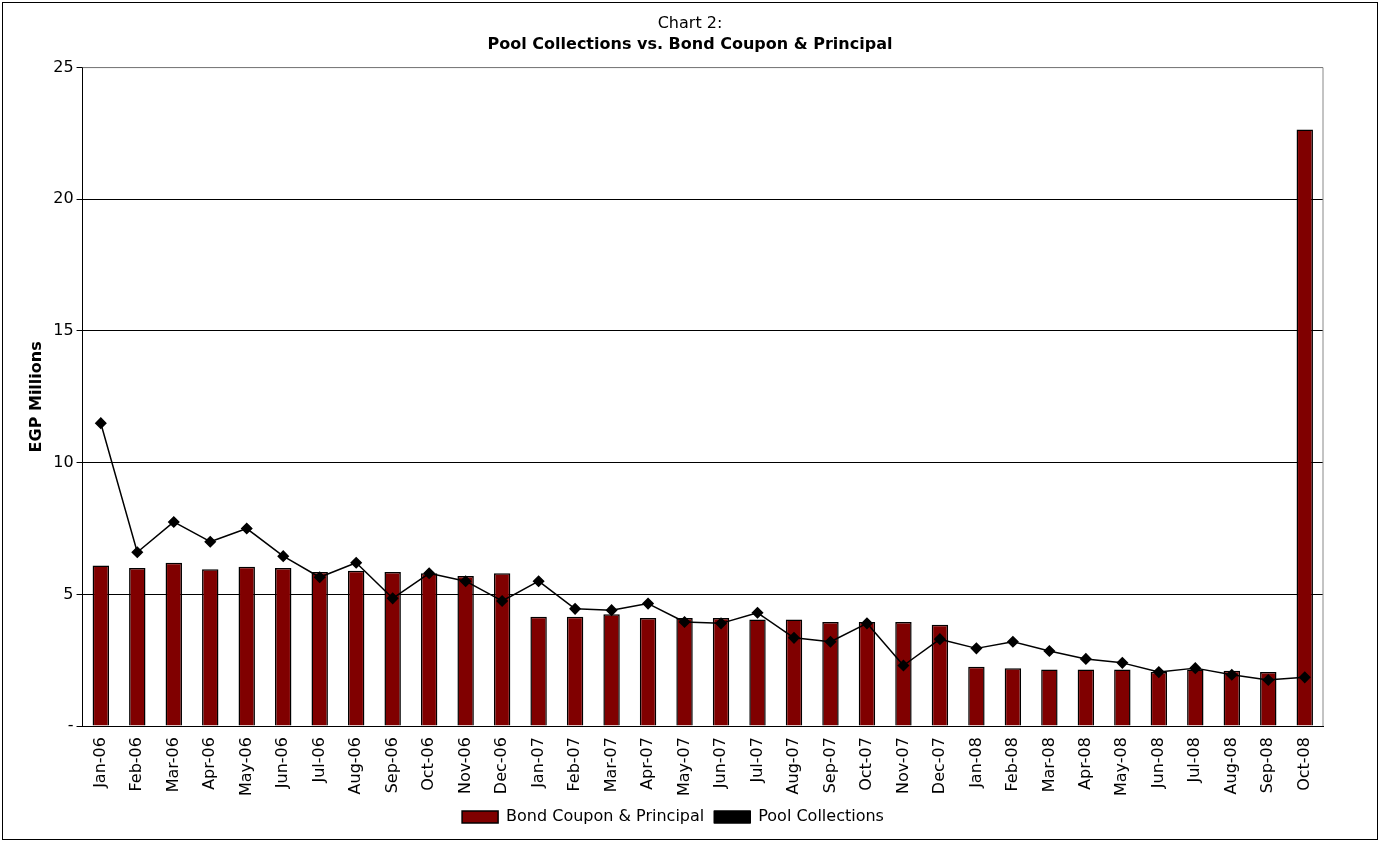 This screenshot has width=1382, height=844. I want to click on x-tick-label: Oct-08, so click(1303, 764).